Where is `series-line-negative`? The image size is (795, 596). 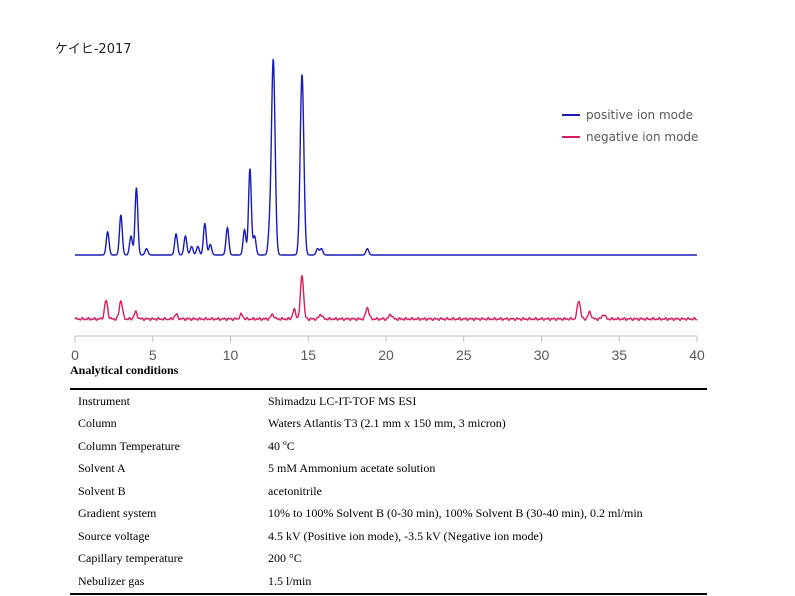
series-line-negative is located at coordinates (386, 298).